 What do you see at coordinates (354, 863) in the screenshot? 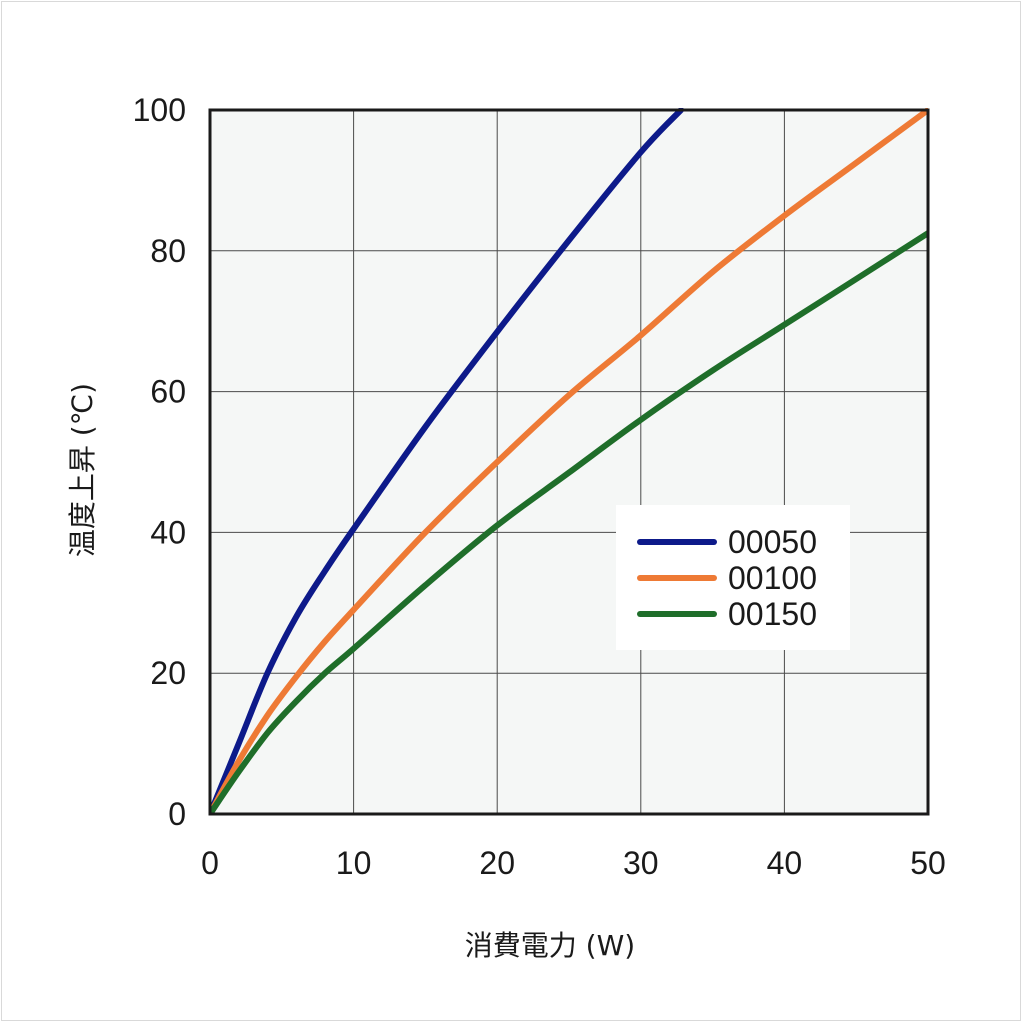
I see `x-tick-label: 10` at bounding box center [354, 863].